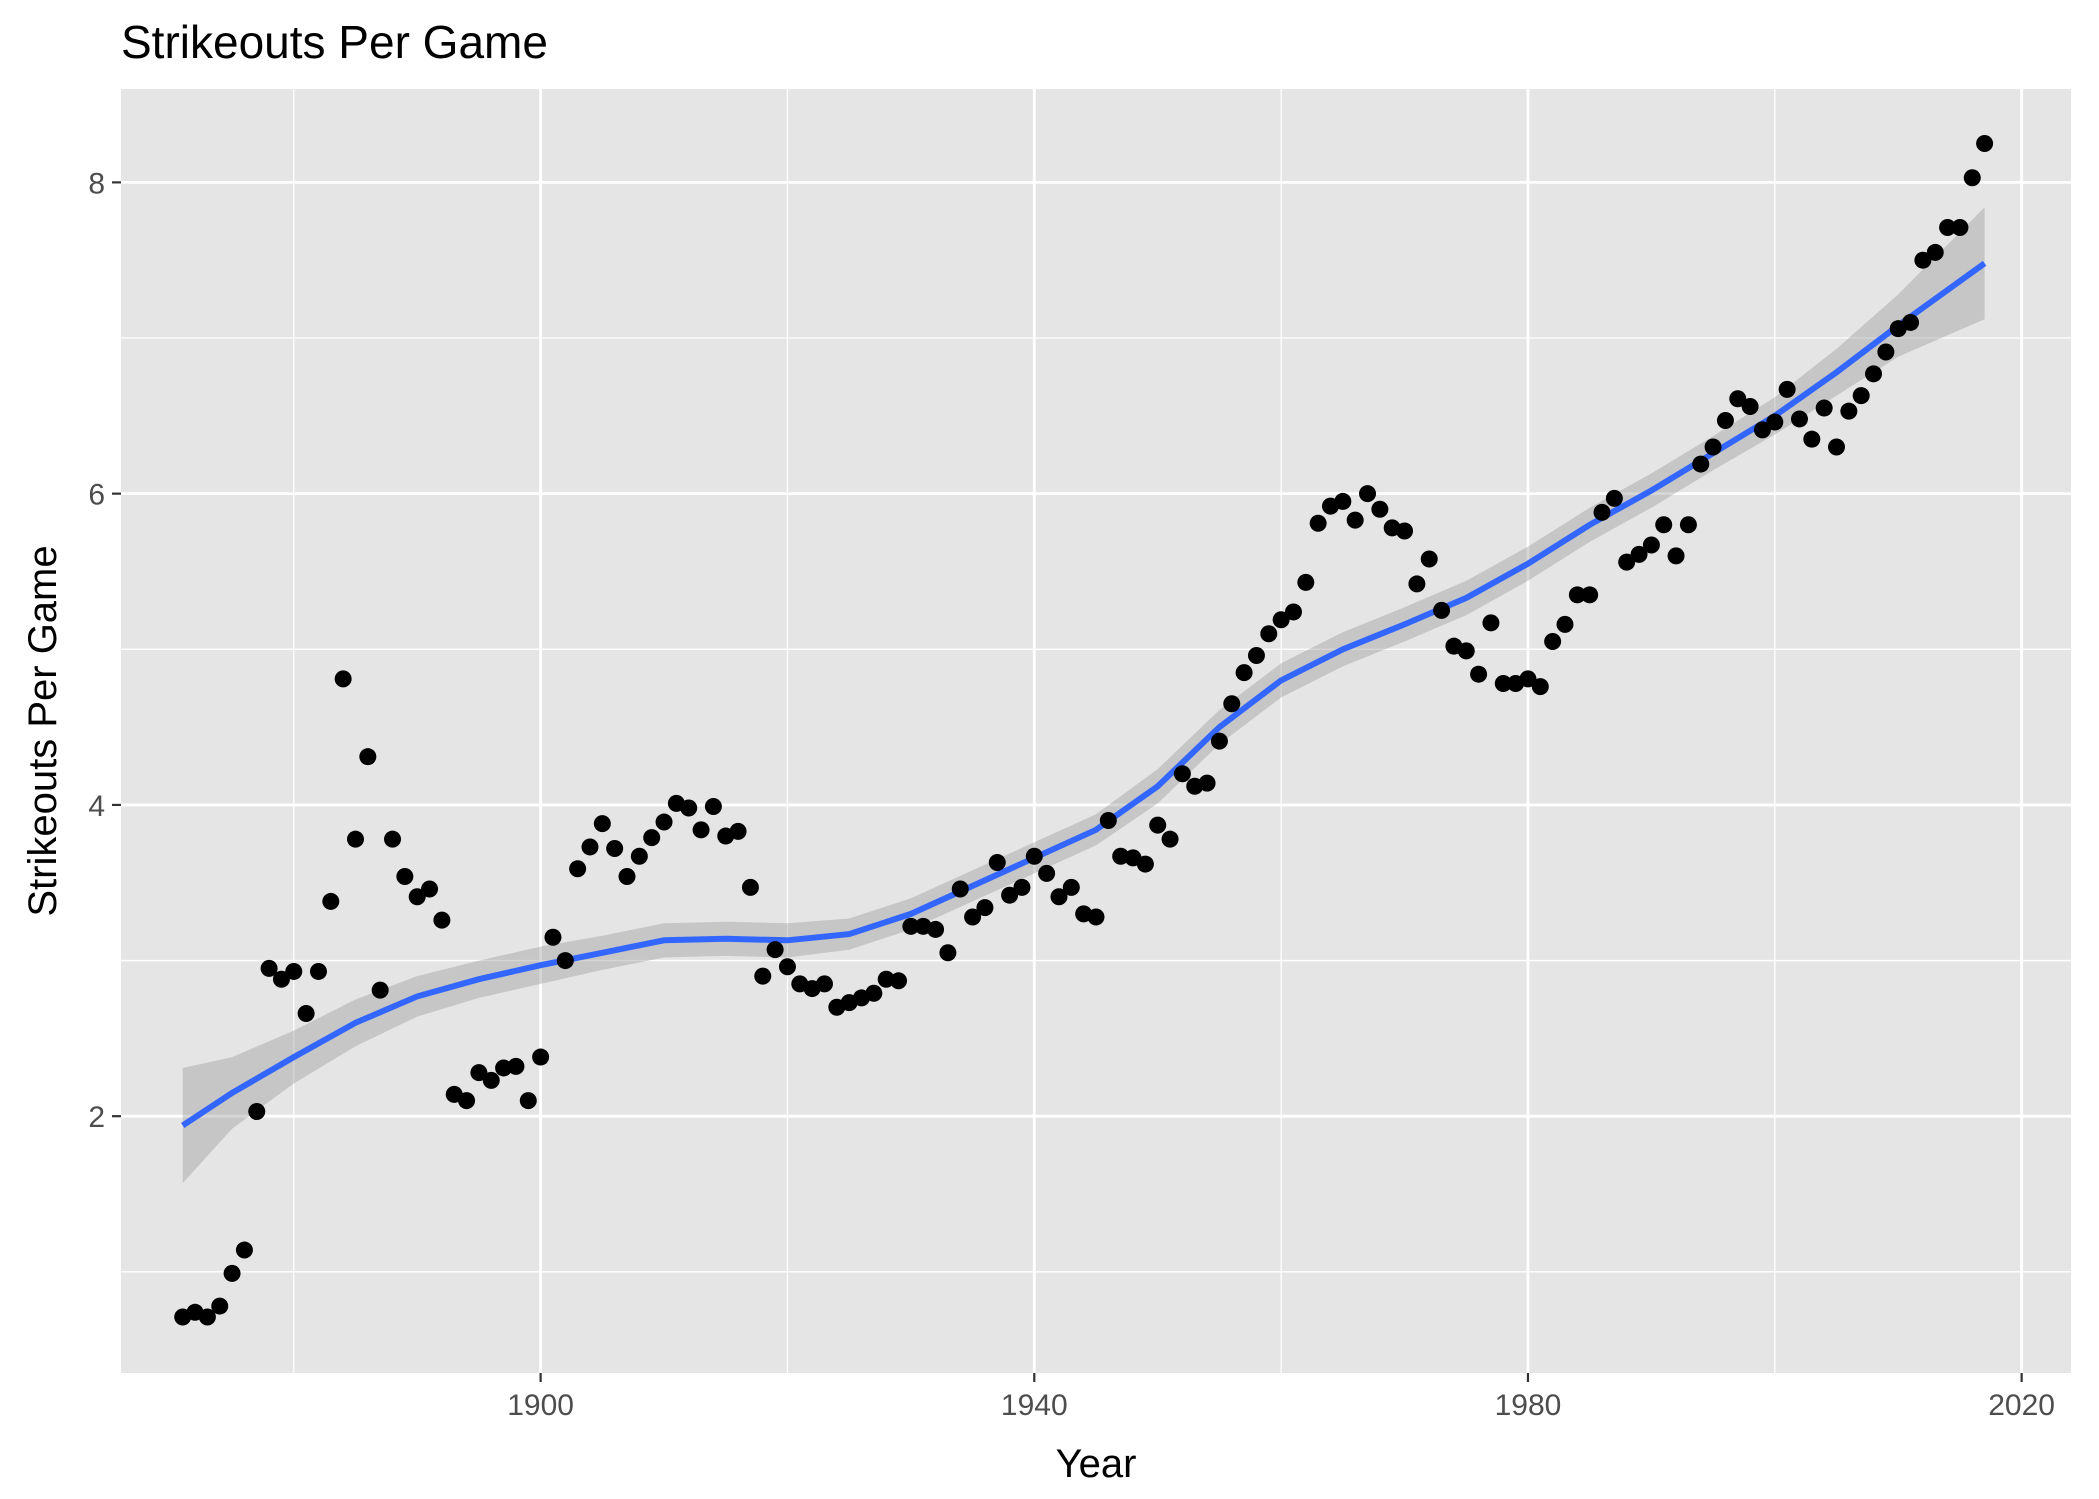  What do you see at coordinates (1281, 1397) in the screenshot?
I see `x-axis: 1900 1940 1980 2020` at bounding box center [1281, 1397].